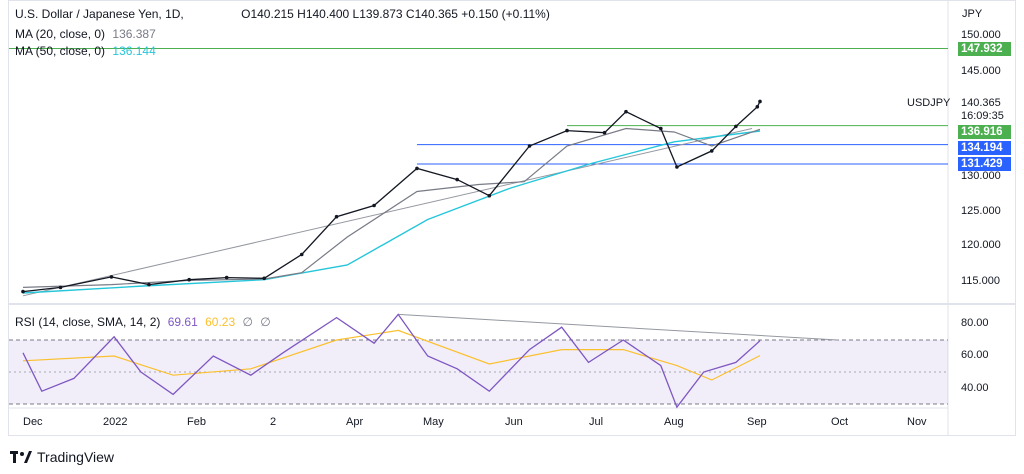  What do you see at coordinates (757, 422) in the screenshot?
I see `time-tick: Sep` at bounding box center [757, 422].